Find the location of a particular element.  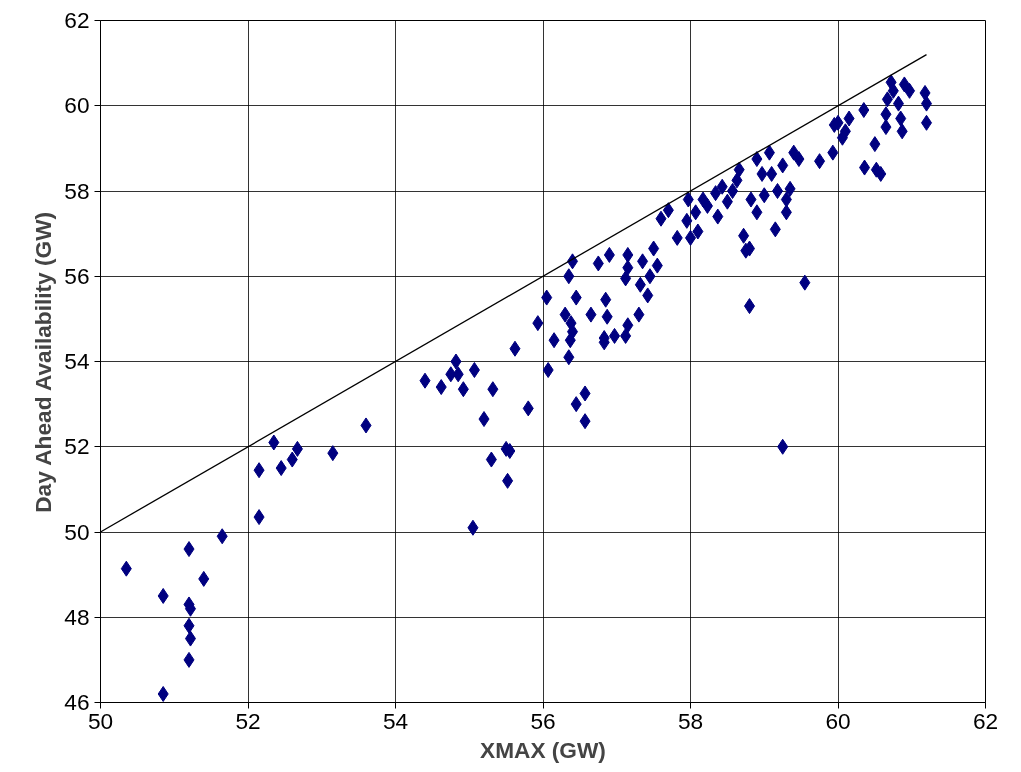

y-tick-label: 58 is located at coordinates (77, 190).